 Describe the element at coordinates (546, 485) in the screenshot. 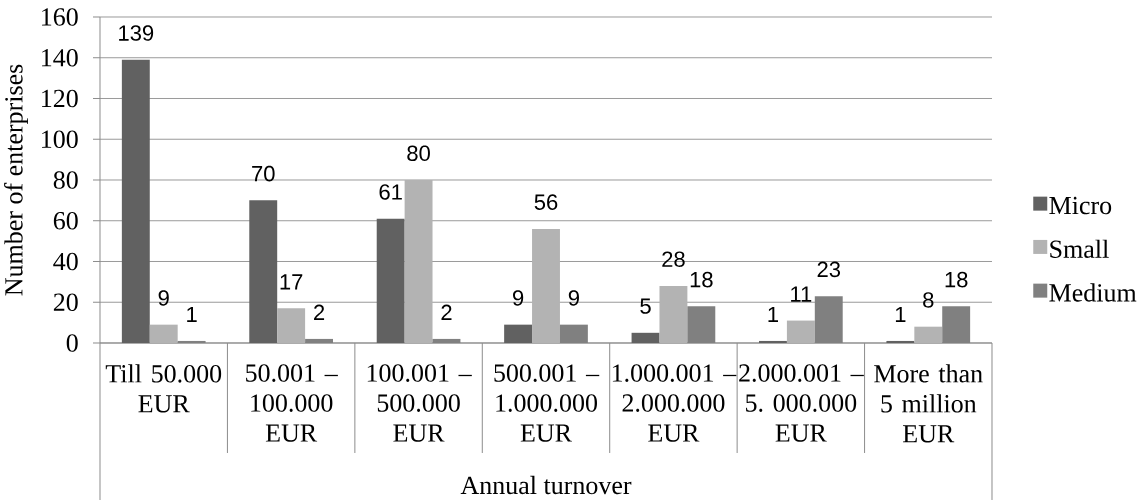

I see `x-axis-title: Annual turnover` at that location.